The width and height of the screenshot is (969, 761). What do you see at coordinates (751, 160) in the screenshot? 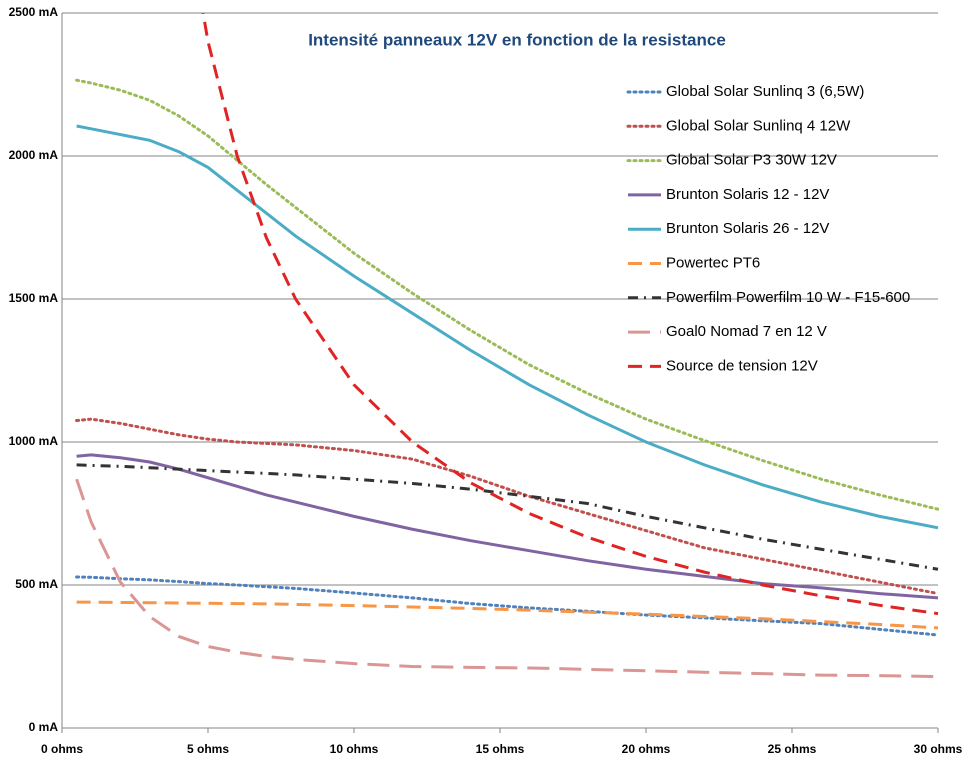
I see `legend-label: Global Solar P3 30W 12V` at bounding box center [751, 160].